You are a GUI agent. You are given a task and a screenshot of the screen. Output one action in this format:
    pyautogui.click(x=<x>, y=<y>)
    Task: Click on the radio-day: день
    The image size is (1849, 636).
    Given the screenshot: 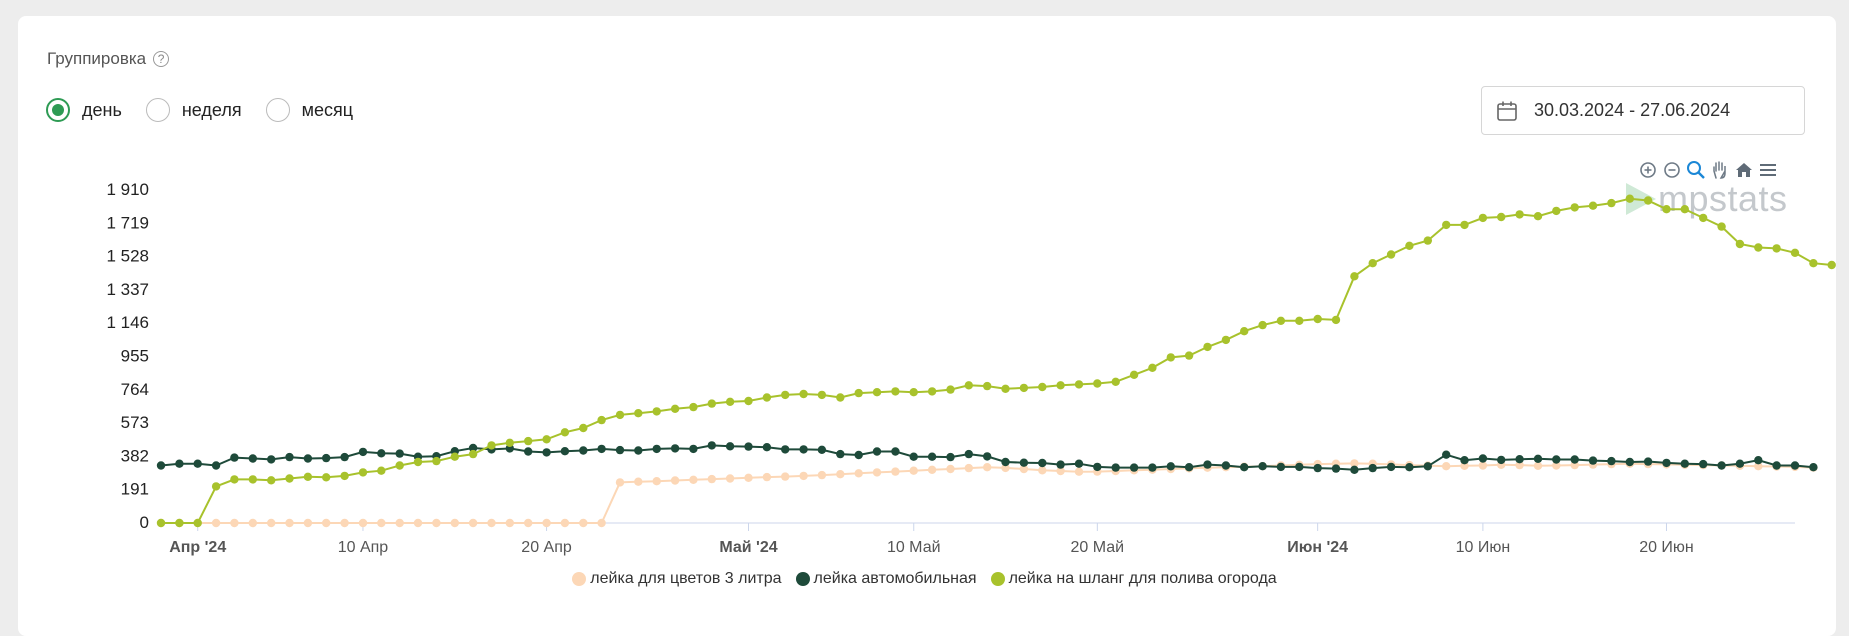 What is the action you would take?
    pyautogui.click(x=84, y=110)
    